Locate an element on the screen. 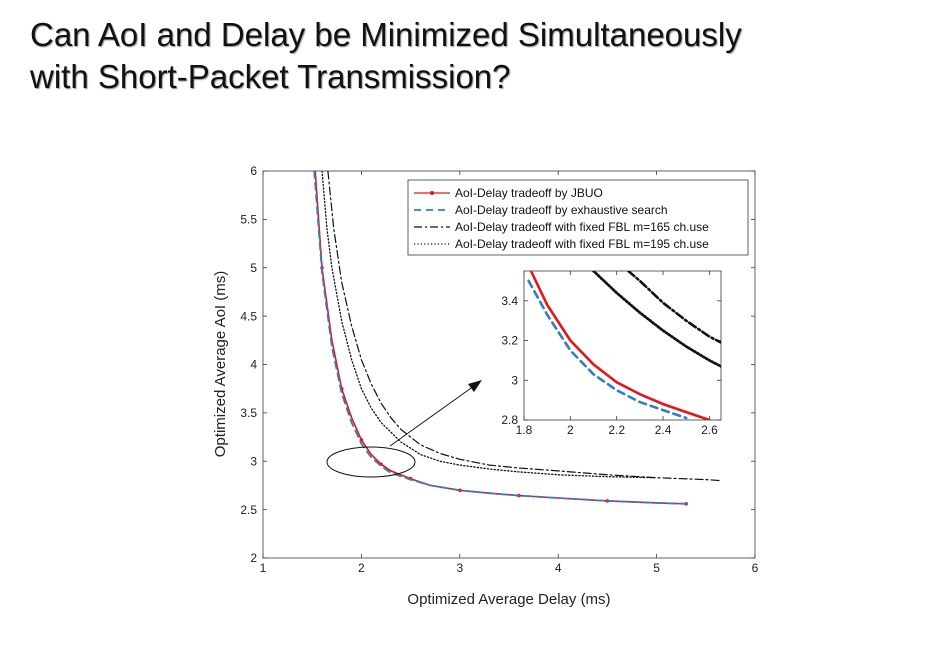 The image size is (944, 648). inset-x-tick-label: 2.6 is located at coordinates (709, 430).